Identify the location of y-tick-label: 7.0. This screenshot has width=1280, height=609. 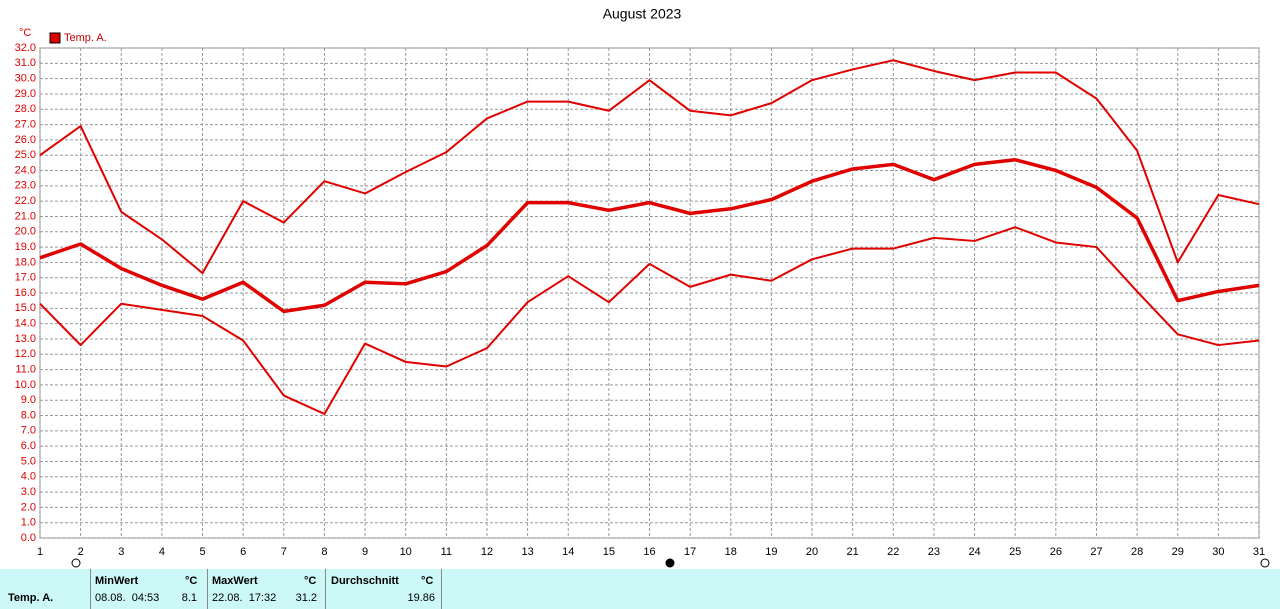
(28, 431).